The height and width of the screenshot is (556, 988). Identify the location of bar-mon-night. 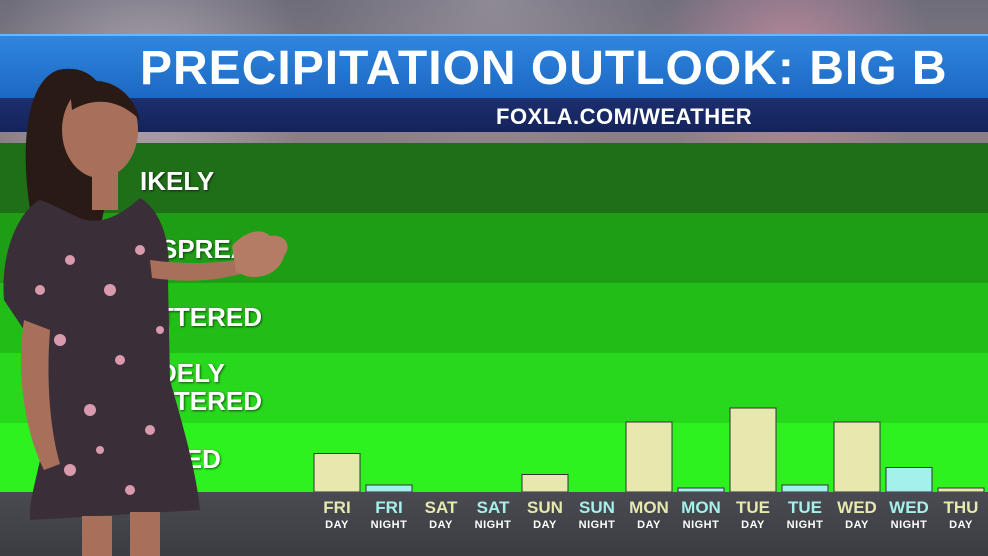
(701, 489).